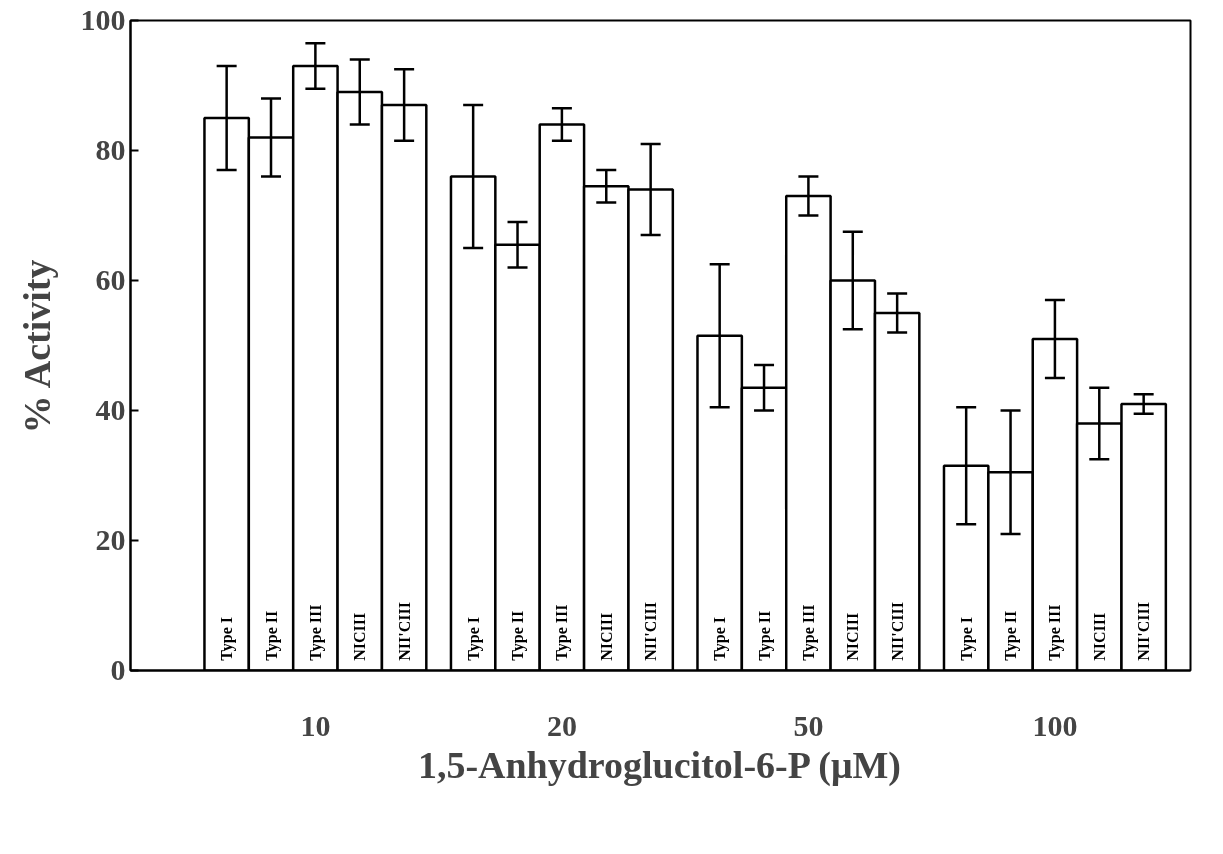  Describe the element at coordinates (561, 725) in the screenshot. I see `x-tick-label: 20` at that location.